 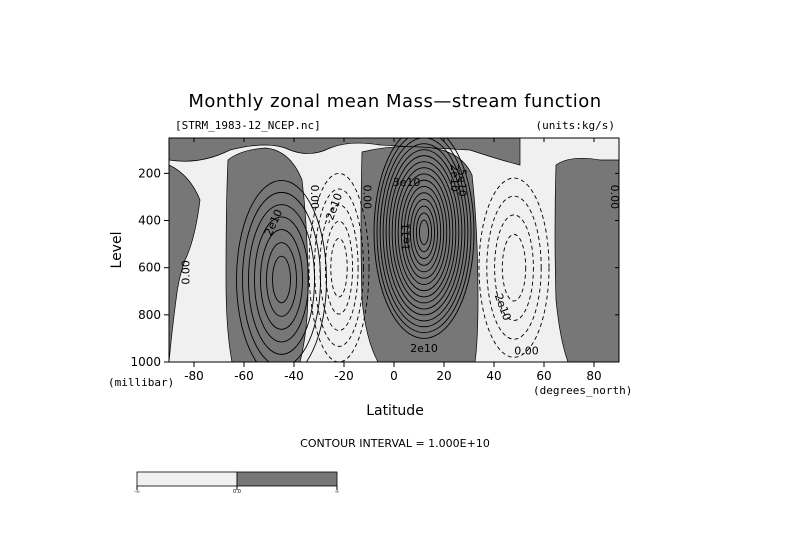 I want to click on y-tick-label: 1000, so click(x=145, y=362).